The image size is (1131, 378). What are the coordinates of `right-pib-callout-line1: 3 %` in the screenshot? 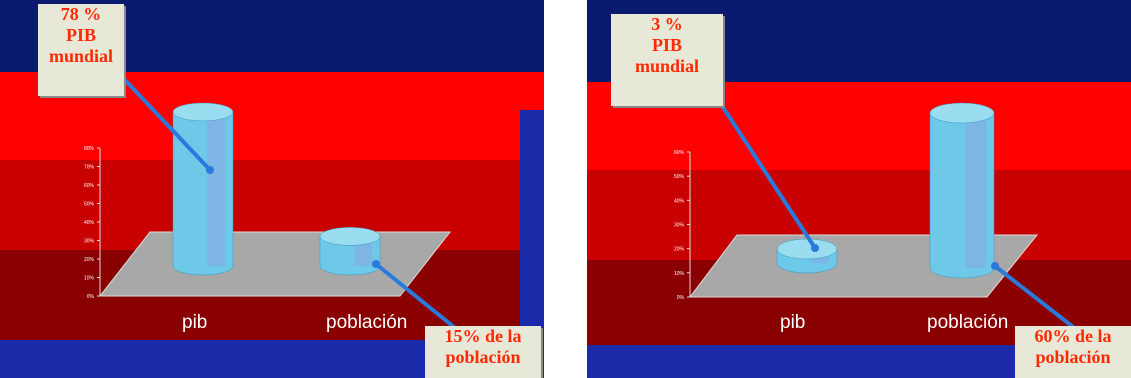 It's located at (667, 24).